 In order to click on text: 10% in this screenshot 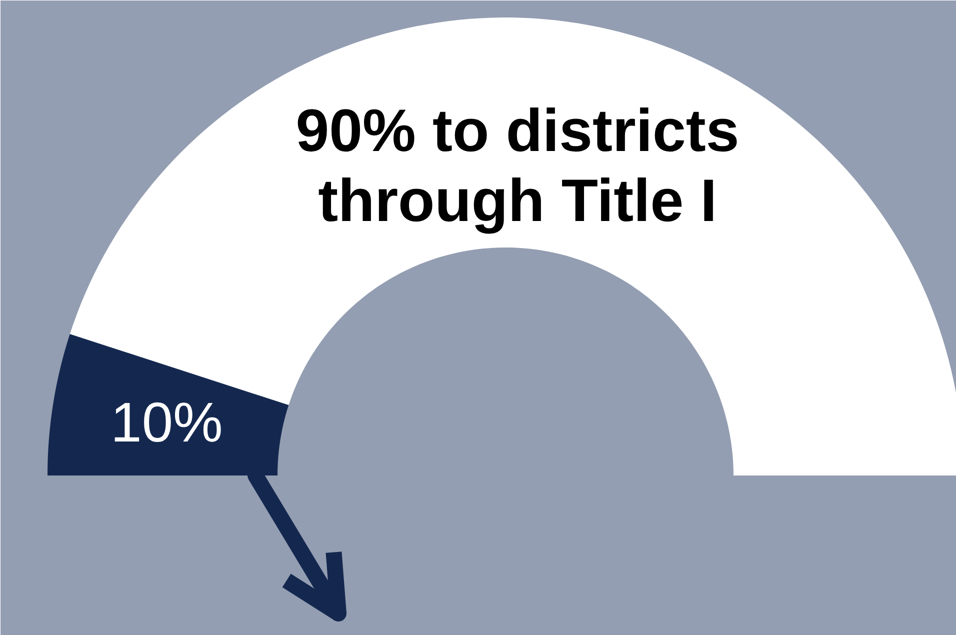, I will do `click(166, 422)`.